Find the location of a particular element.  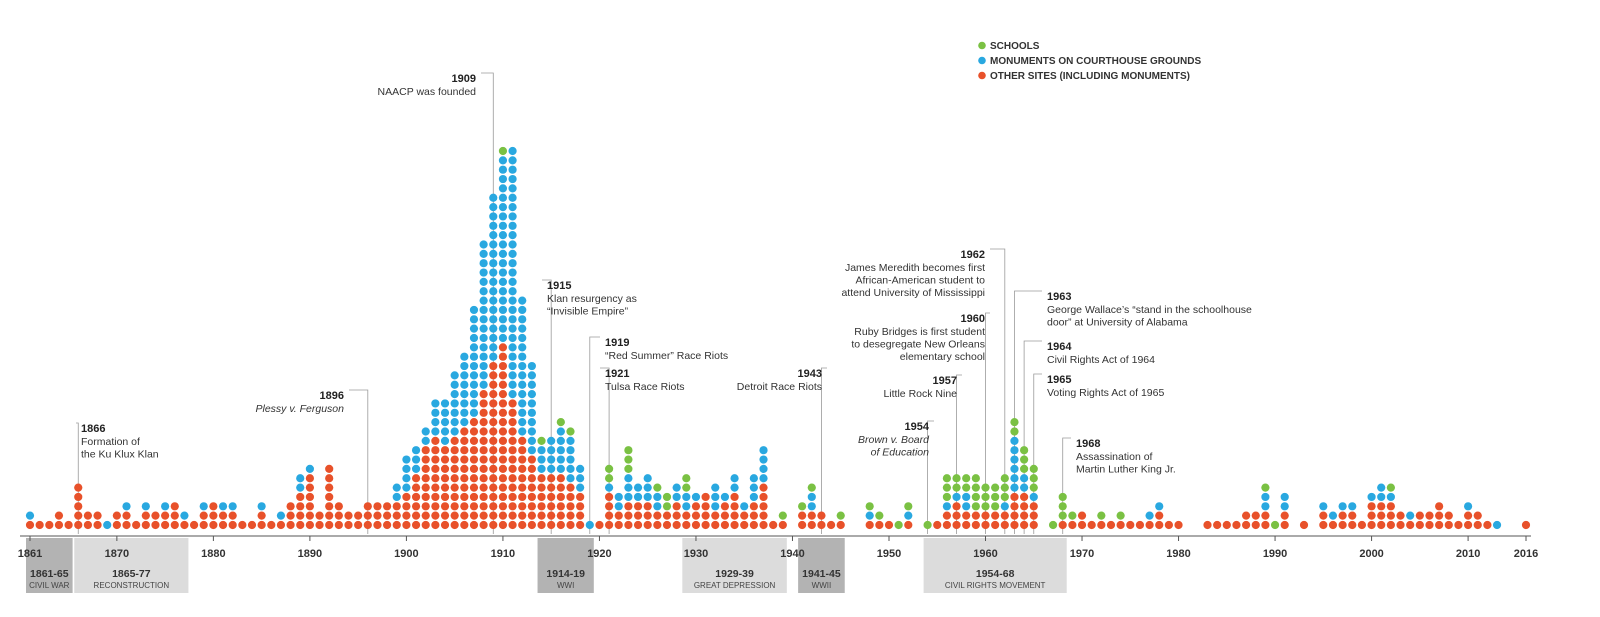

period-name: CIVIL WAR is located at coordinates (49, 585).